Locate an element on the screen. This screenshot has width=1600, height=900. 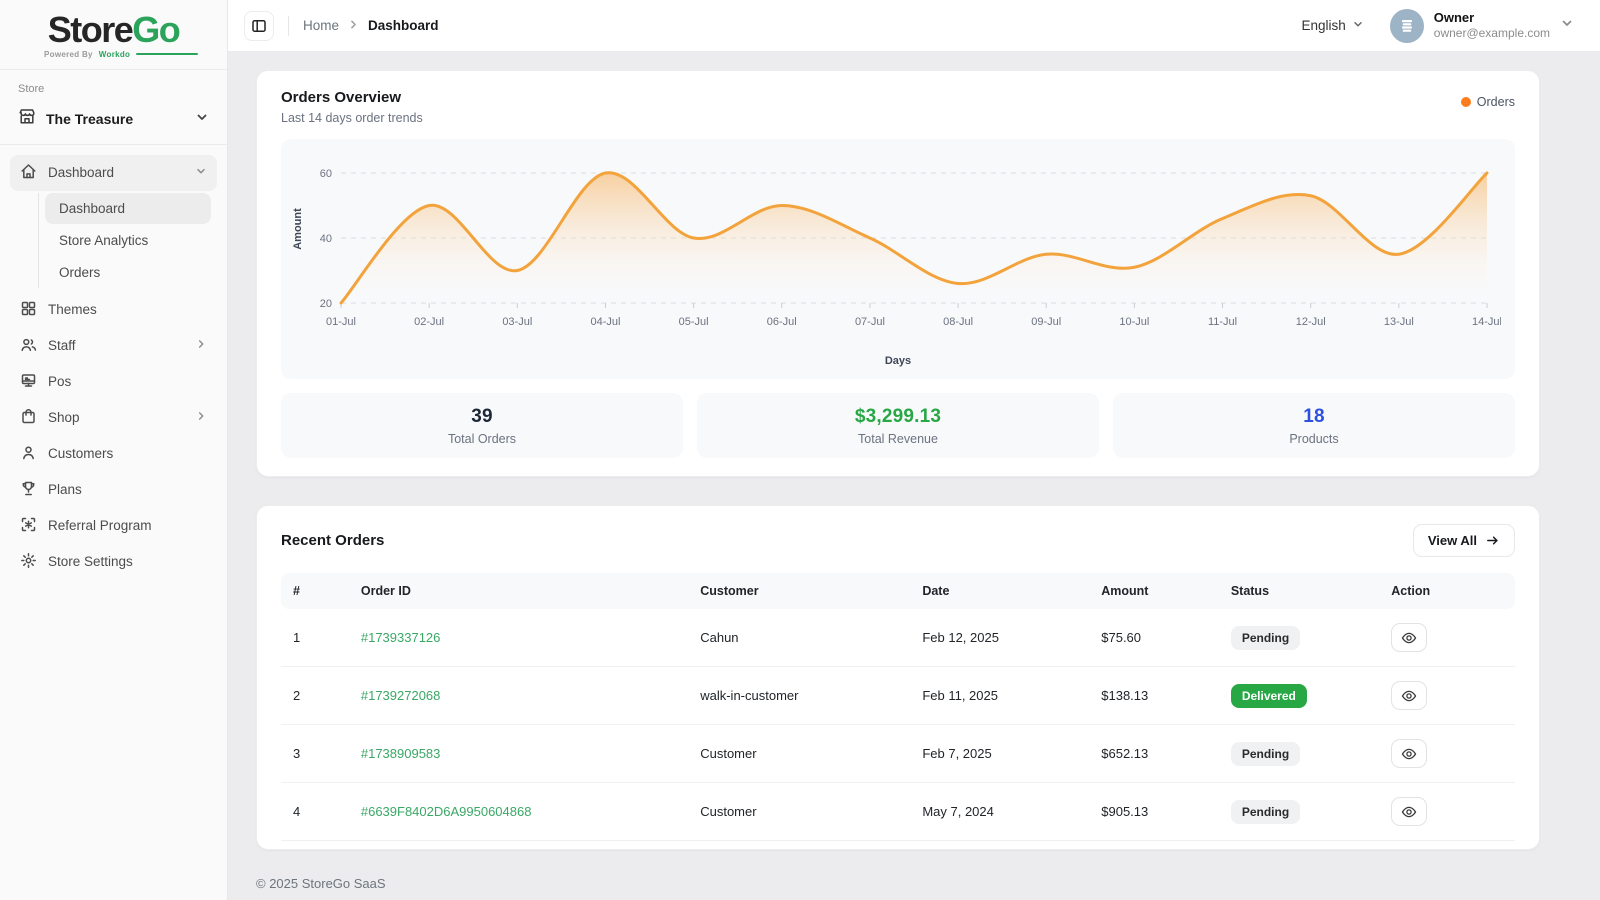
recent-orders-header: Recent Orders View All is located at coordinates (898, 540).